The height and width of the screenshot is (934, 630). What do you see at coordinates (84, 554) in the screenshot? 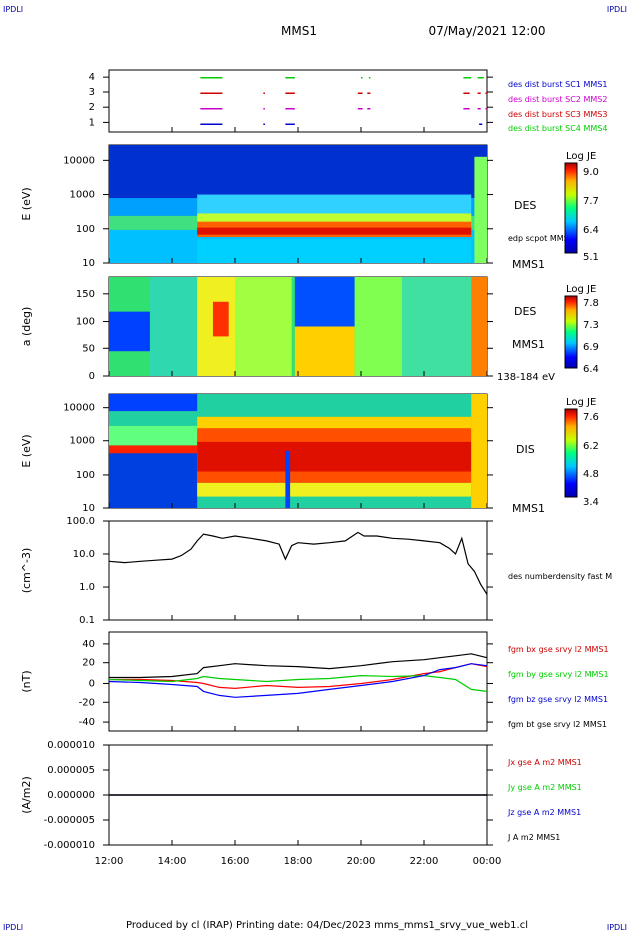
I see `y-tick-label: 10.0` at bounding box center [84, 554].